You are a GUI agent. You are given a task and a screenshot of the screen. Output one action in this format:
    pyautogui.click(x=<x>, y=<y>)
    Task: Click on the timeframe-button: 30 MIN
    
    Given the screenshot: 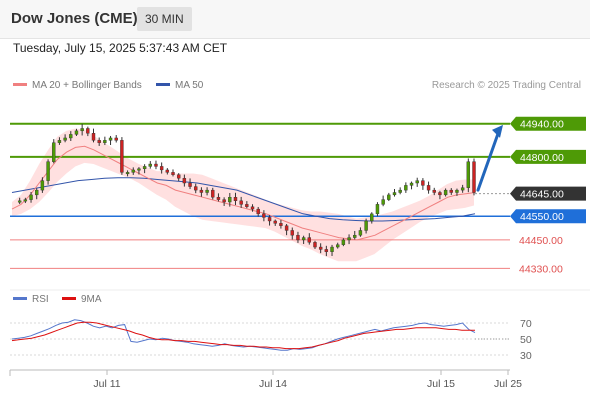 What is the action you would take?
    pyautogui.click(x=164, y=19)
    